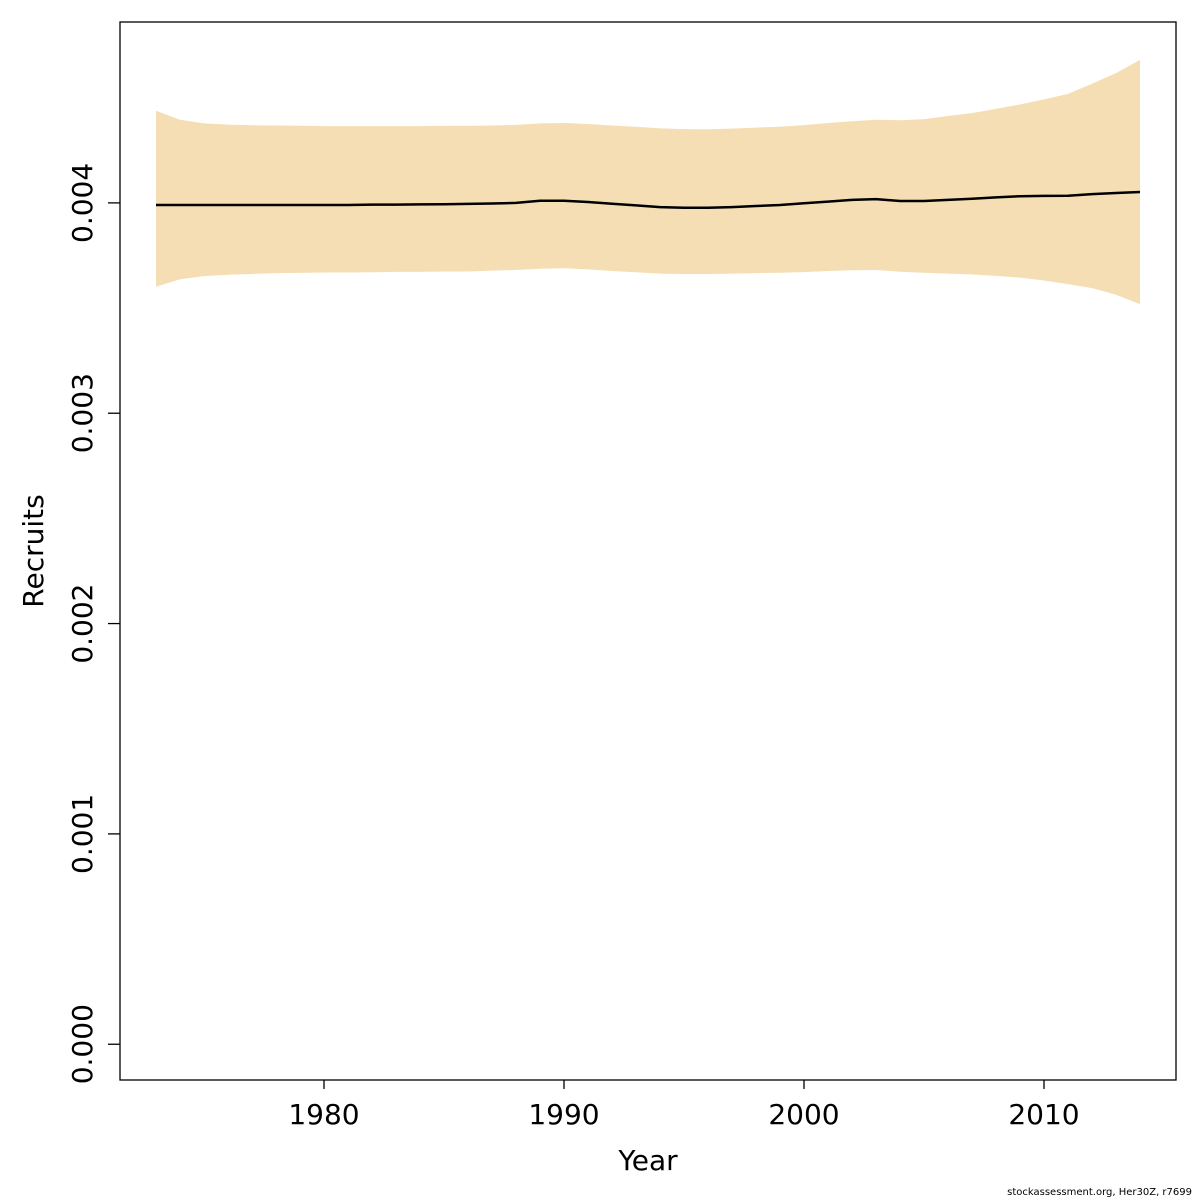 This screenshot has height=1200, width=1200. Describe the element at coordinates (684, 1105) in the screenshot. I see `x-axis: 1980 1990 2000 2010` at that location.